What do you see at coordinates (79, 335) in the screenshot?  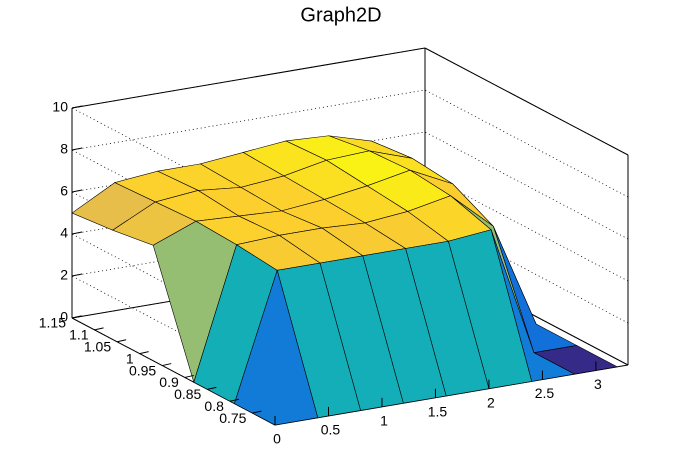 I see `y-tick-label: 1.1` at bounding box center [79, 335].